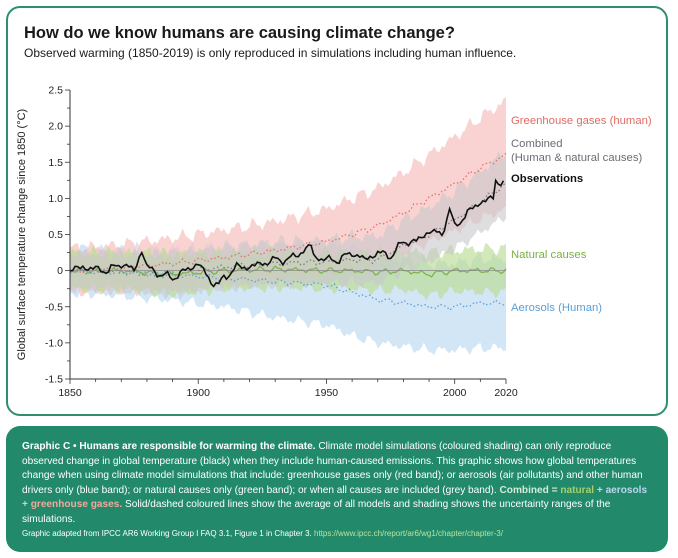 The width and height of the screenshot is (678, 558). What do you see at coordinates (581, 121) in the screenshot?
I see `series-label-ghg: Greenhouse gases (human)` at bounding box center [581, 121].